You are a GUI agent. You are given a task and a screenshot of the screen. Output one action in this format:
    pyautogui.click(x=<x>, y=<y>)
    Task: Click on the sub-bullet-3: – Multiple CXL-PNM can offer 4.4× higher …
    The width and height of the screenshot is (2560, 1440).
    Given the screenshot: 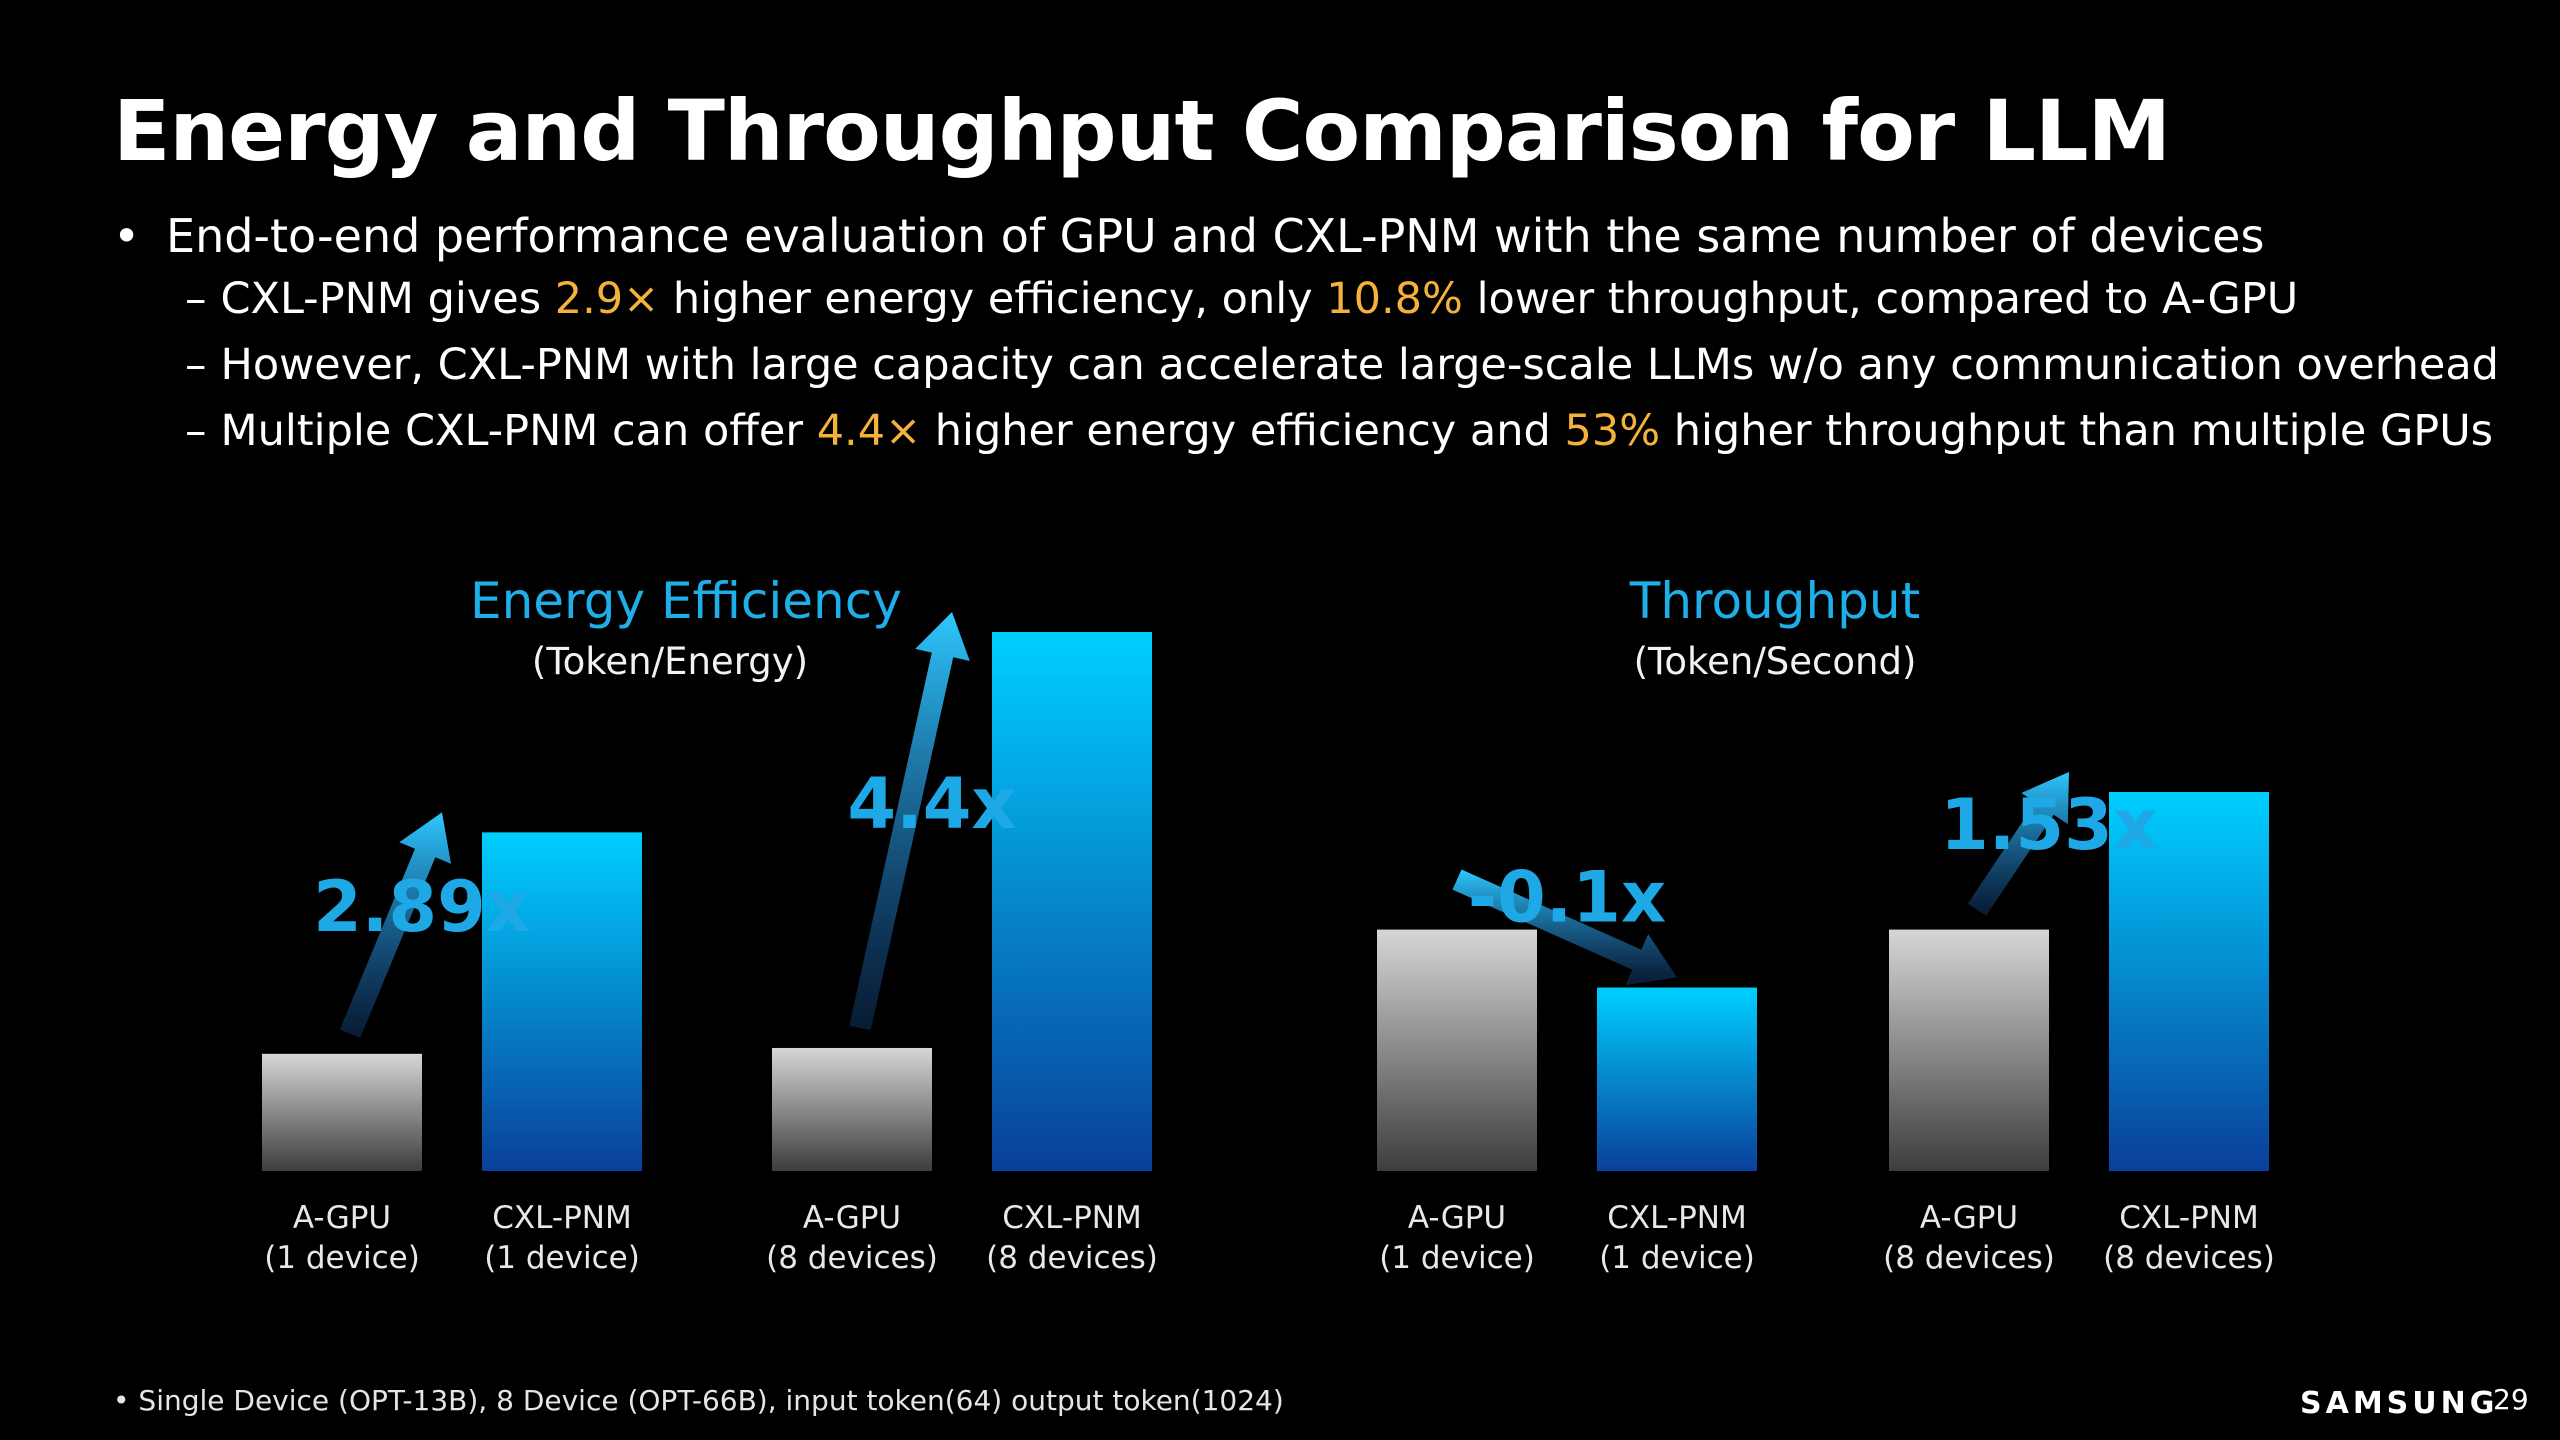 What is the action you would take?
    pyautogui.click(x=1342, y=431)
    